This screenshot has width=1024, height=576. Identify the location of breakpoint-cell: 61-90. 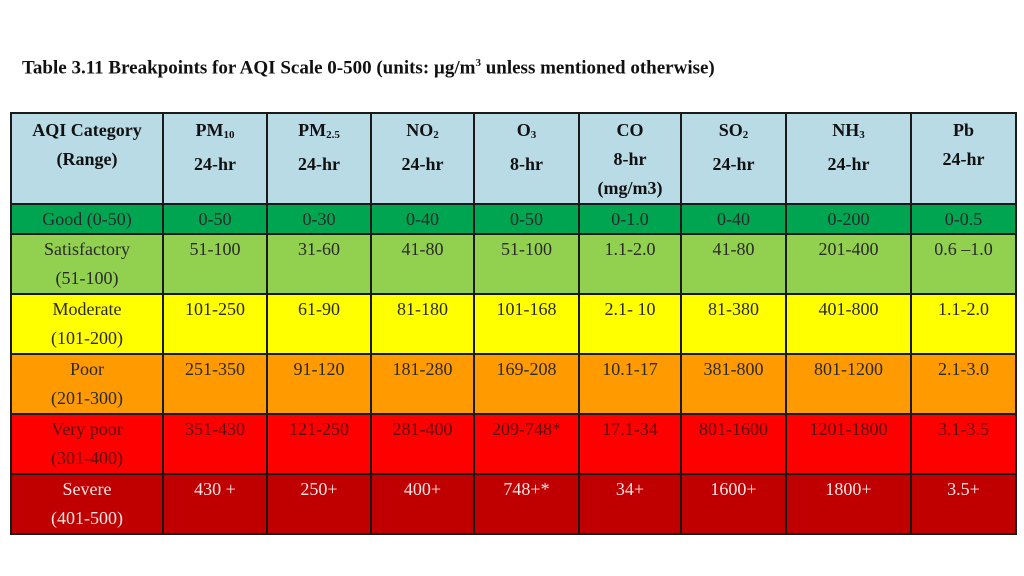
(319, 324).